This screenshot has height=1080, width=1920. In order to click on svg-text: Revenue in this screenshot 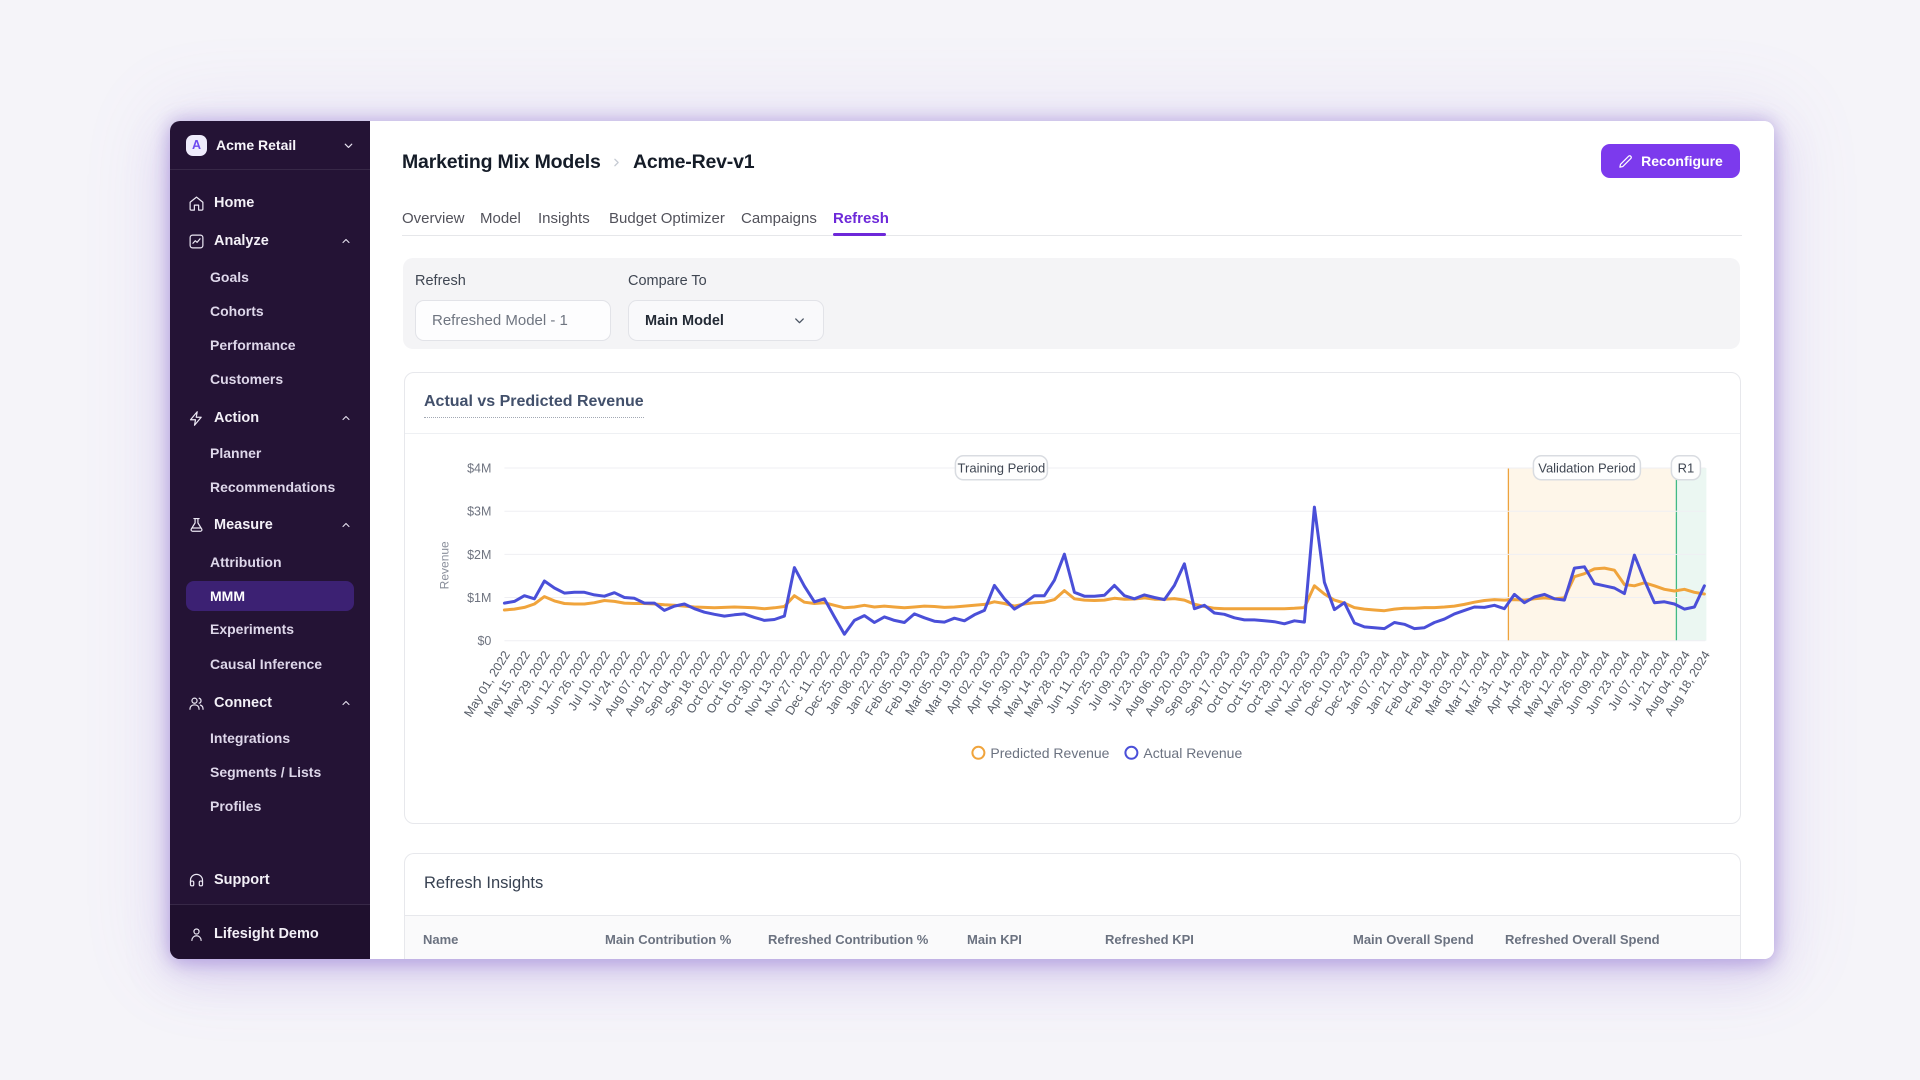, I will do `click(444, 565)`.